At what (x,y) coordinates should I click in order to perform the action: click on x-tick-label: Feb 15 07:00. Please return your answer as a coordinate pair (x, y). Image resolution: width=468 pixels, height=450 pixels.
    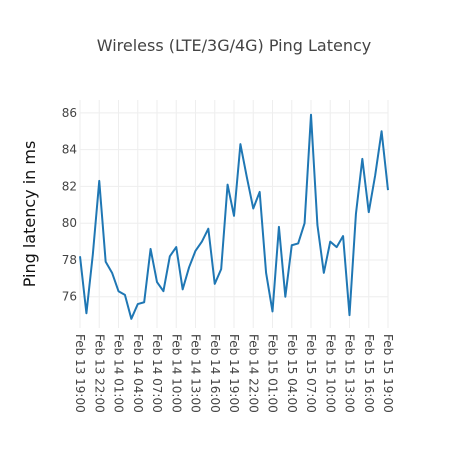
    Looking at the image, I should click on (311, 373).